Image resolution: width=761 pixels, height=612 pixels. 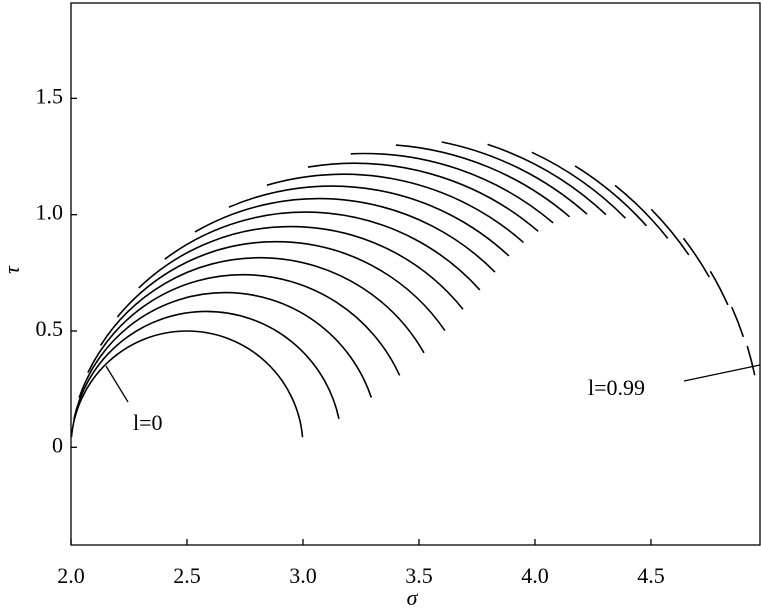 I want to click on y-tick-label: 0, so click(x=57, y=444).